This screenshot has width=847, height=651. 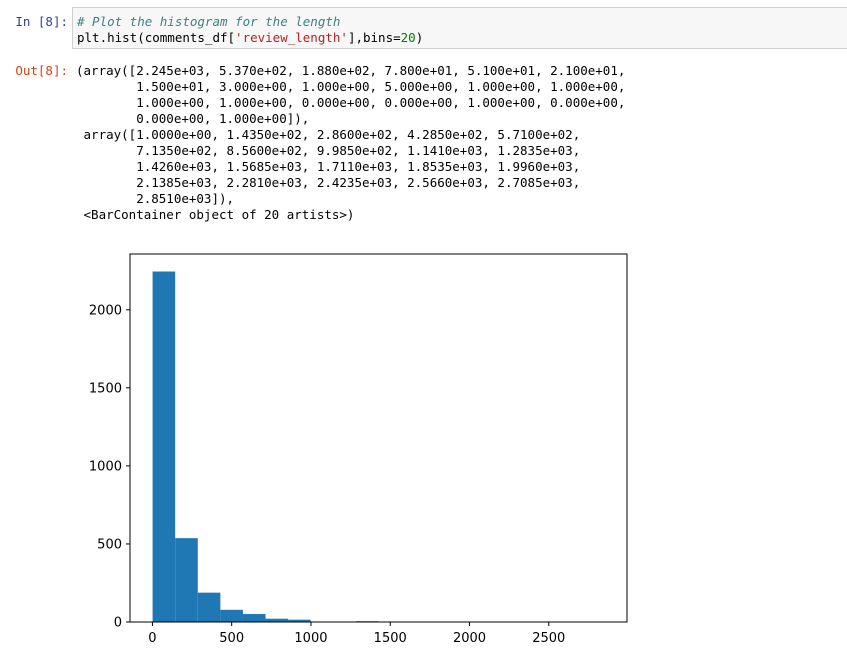 What do you see at coordinates (374, 37) in the screenshot?
I see `code-mid: ],bins=` at bounding box center [374, 37].